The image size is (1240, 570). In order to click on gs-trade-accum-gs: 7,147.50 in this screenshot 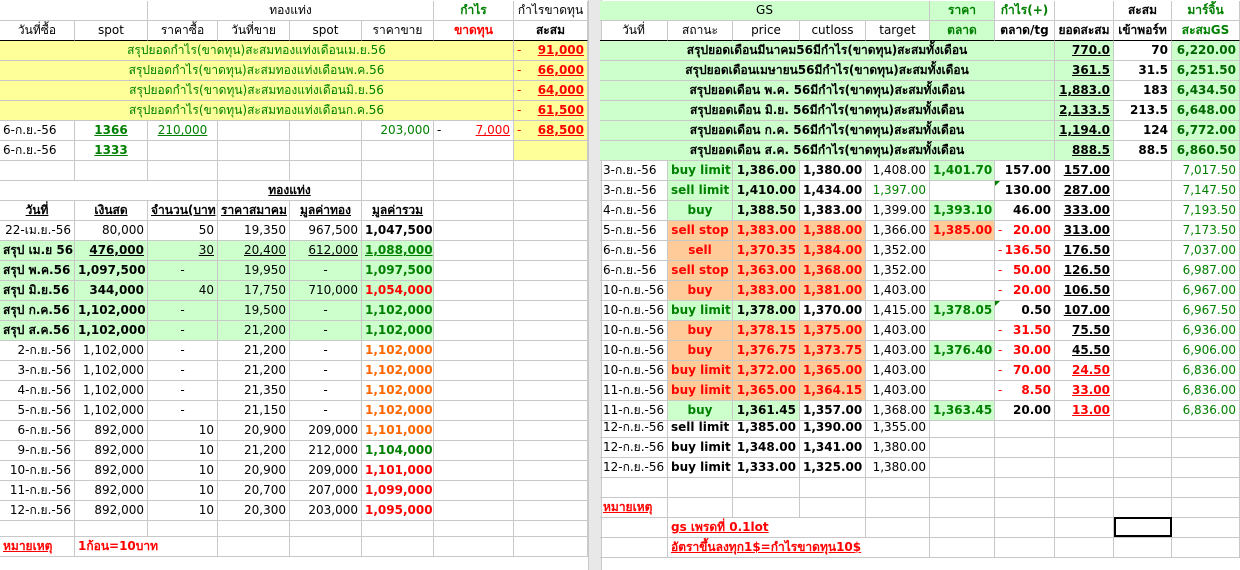, I will do `click(1206, 191)`.